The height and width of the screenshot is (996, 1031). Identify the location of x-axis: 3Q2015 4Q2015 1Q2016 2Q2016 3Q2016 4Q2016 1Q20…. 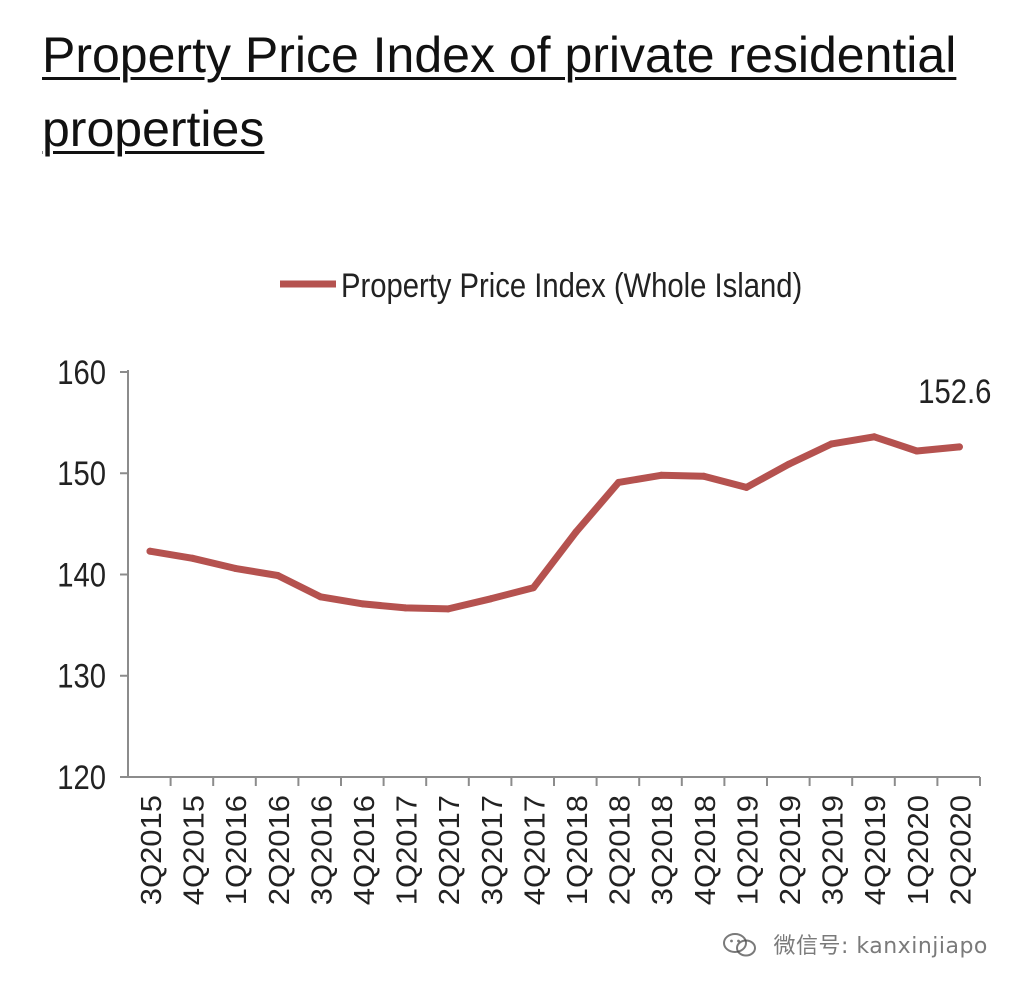
(554, 840).